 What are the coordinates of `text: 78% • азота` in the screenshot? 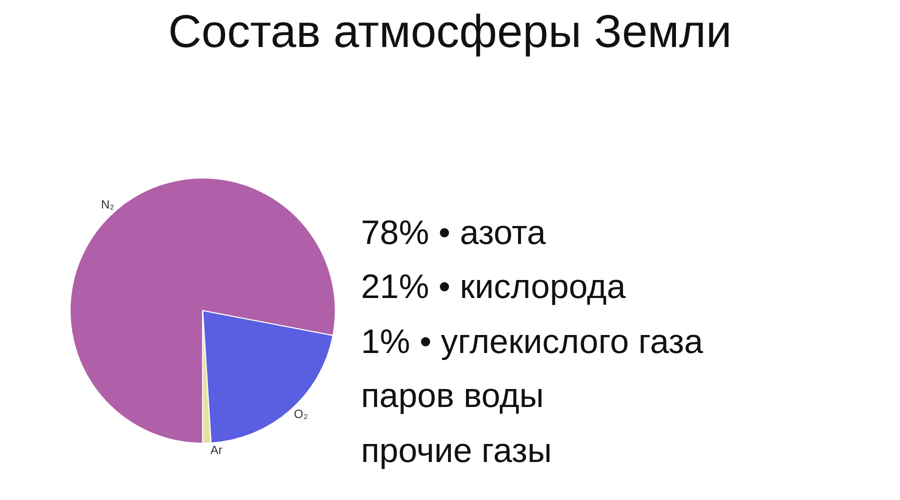 It's located at (453, 233).